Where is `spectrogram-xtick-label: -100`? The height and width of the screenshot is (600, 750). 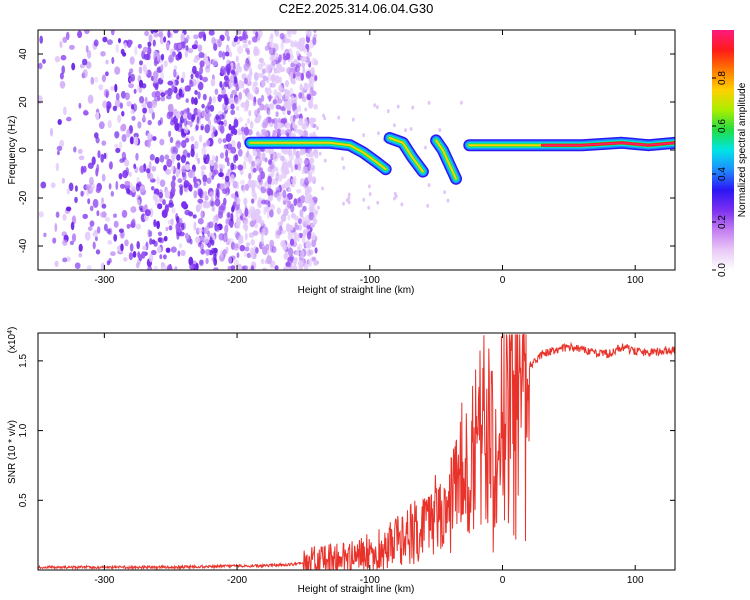 spectrogram-xtick-label: -100 is located at coordinates (370, 280).